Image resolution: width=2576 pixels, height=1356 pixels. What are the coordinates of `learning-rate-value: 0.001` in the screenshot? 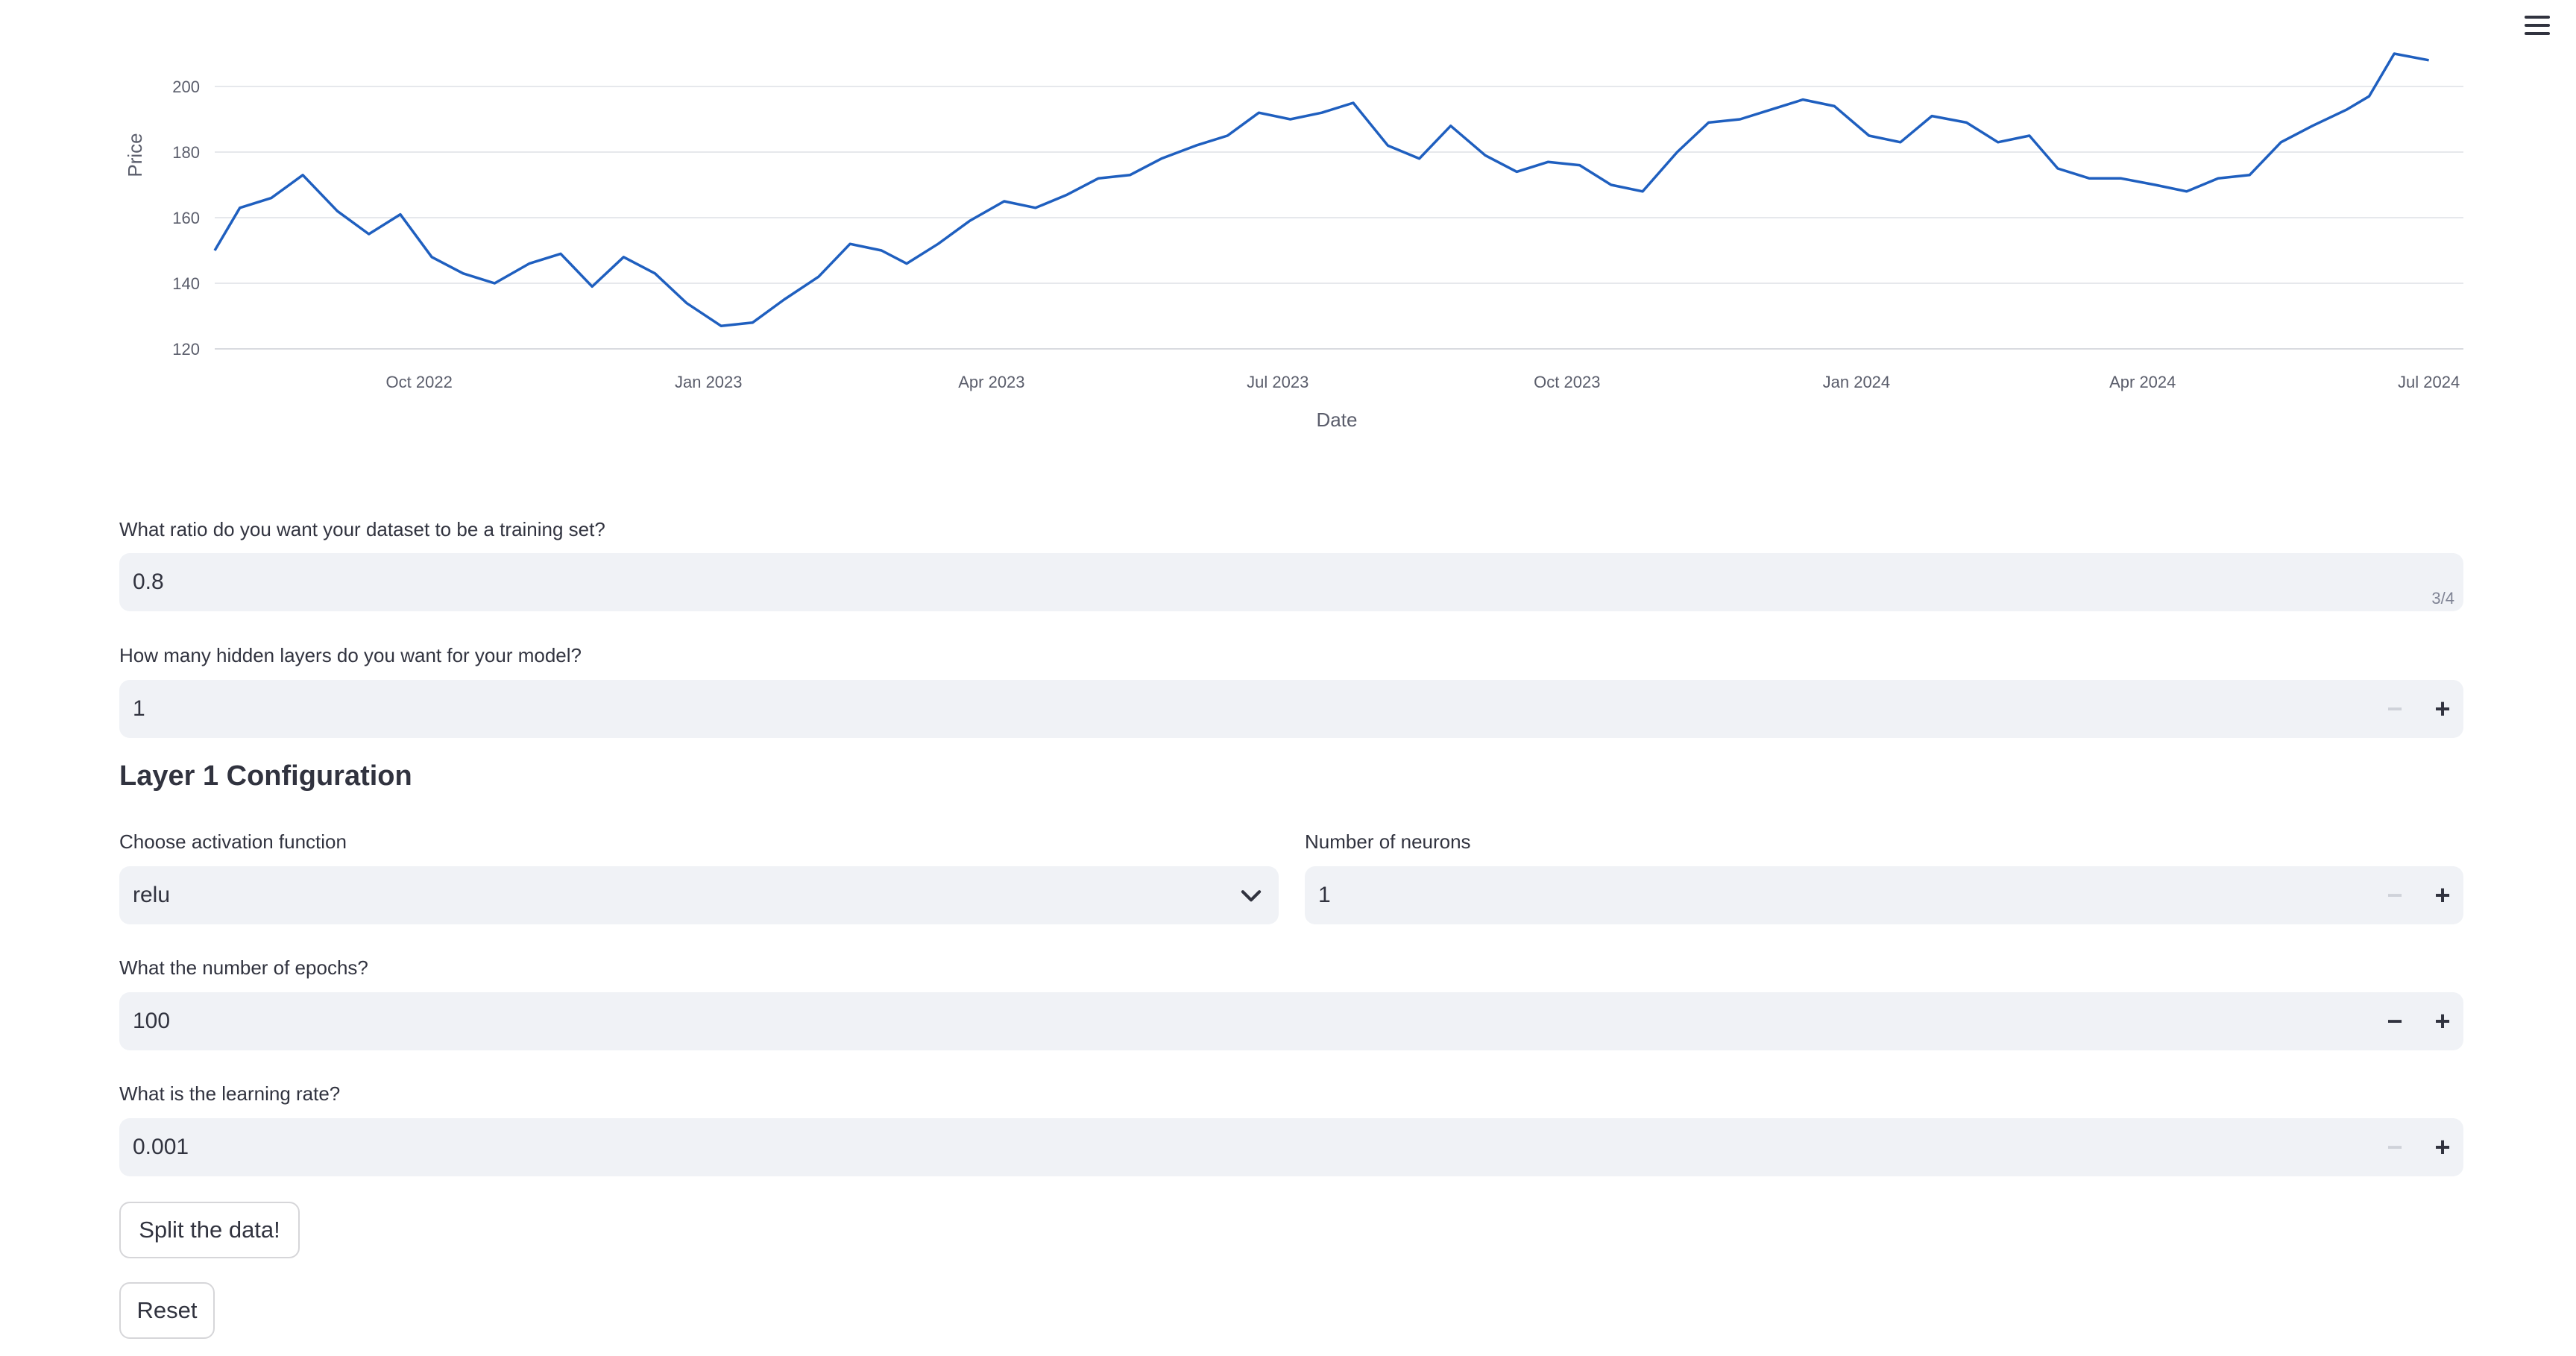 It's located at (161, 1147).